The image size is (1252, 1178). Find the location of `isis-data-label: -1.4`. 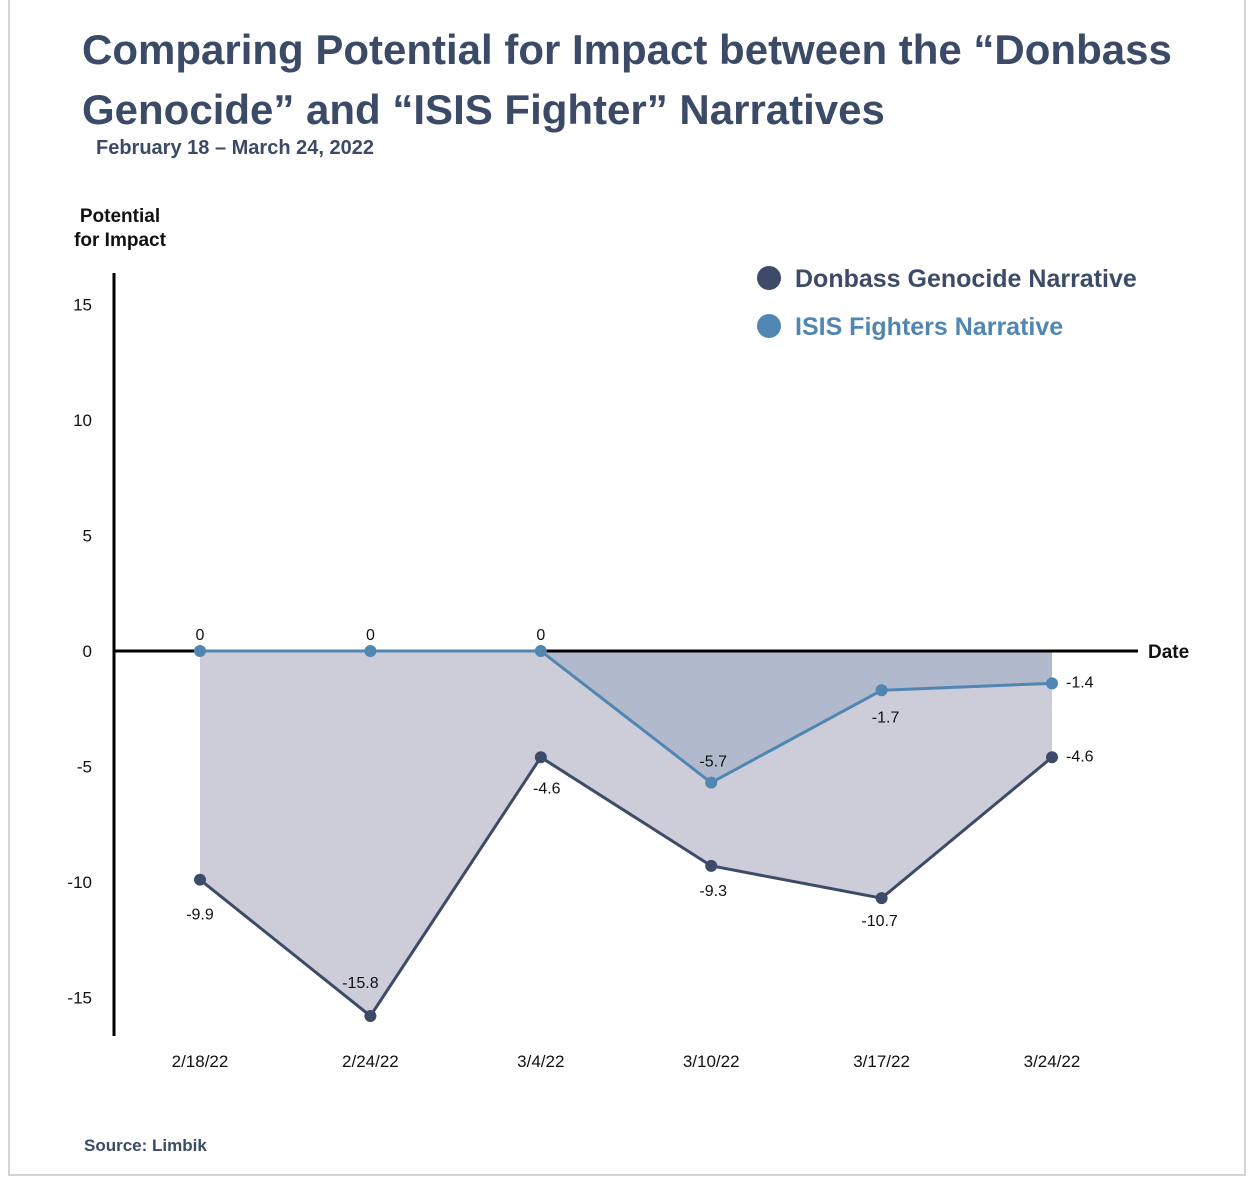

isis-data-label: -1.4 is located at coordinates (1080, 682).